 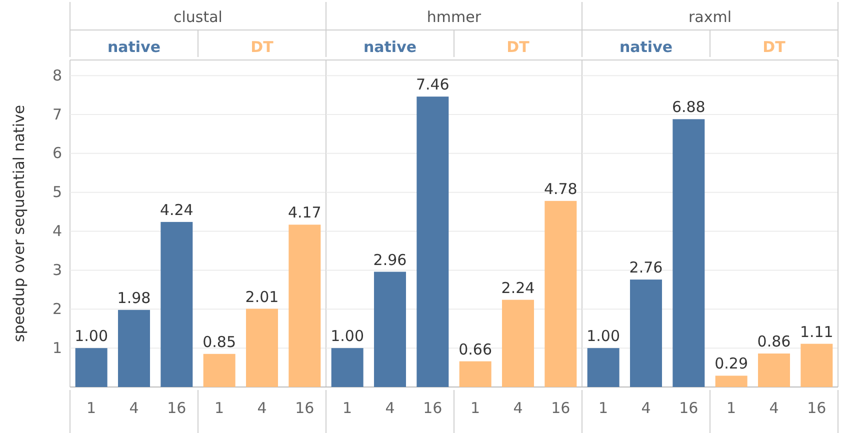 What do you see at coordinates (57, 309) in the screenshot?
I see `y-tick-label: 2` at bounding box center [57, 309].